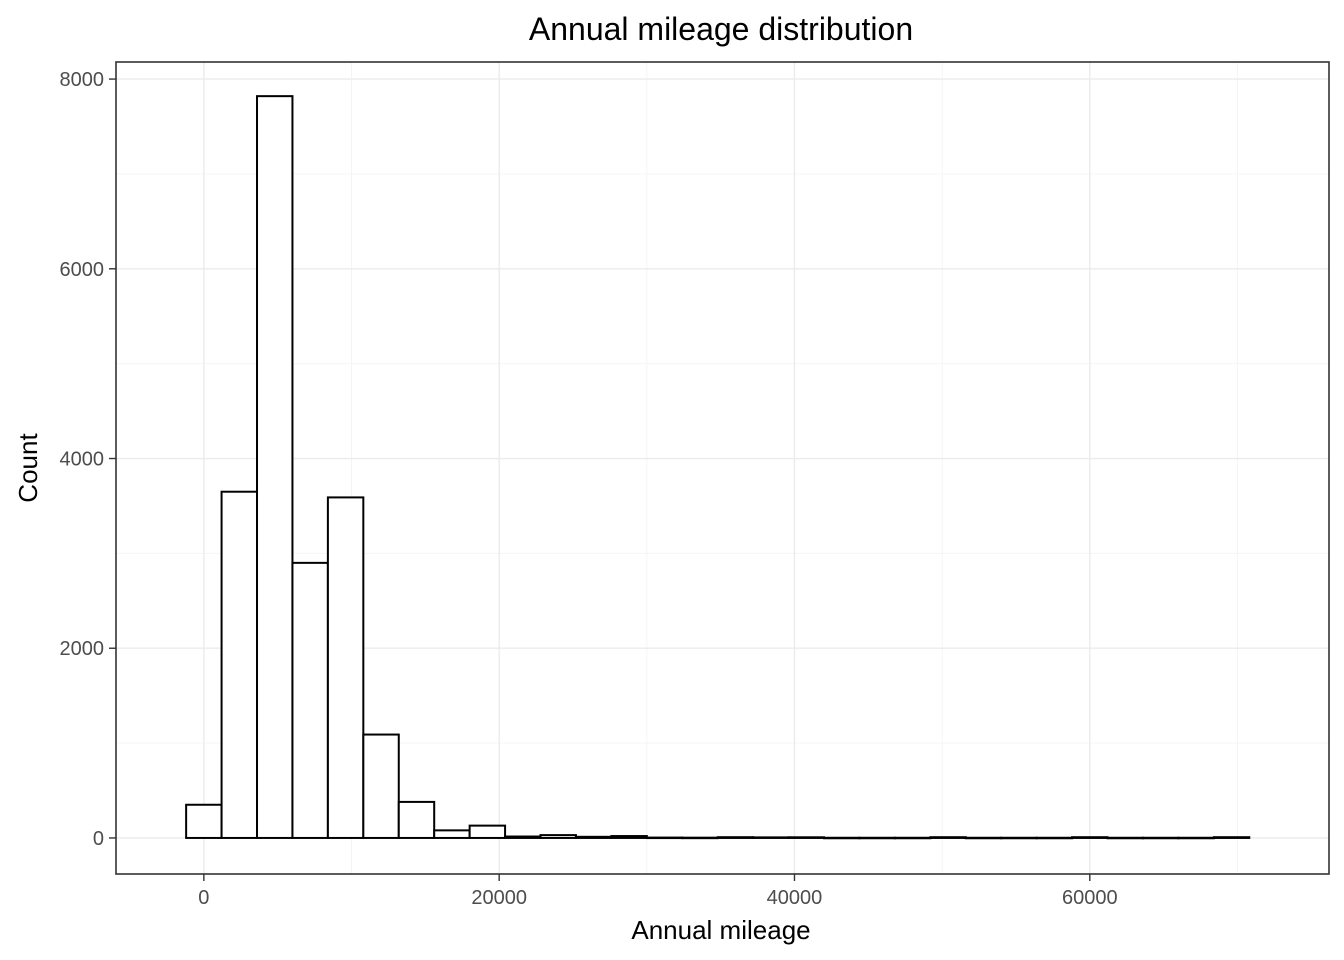  I want to click on y-tick-label: 0, so click(98, 839).